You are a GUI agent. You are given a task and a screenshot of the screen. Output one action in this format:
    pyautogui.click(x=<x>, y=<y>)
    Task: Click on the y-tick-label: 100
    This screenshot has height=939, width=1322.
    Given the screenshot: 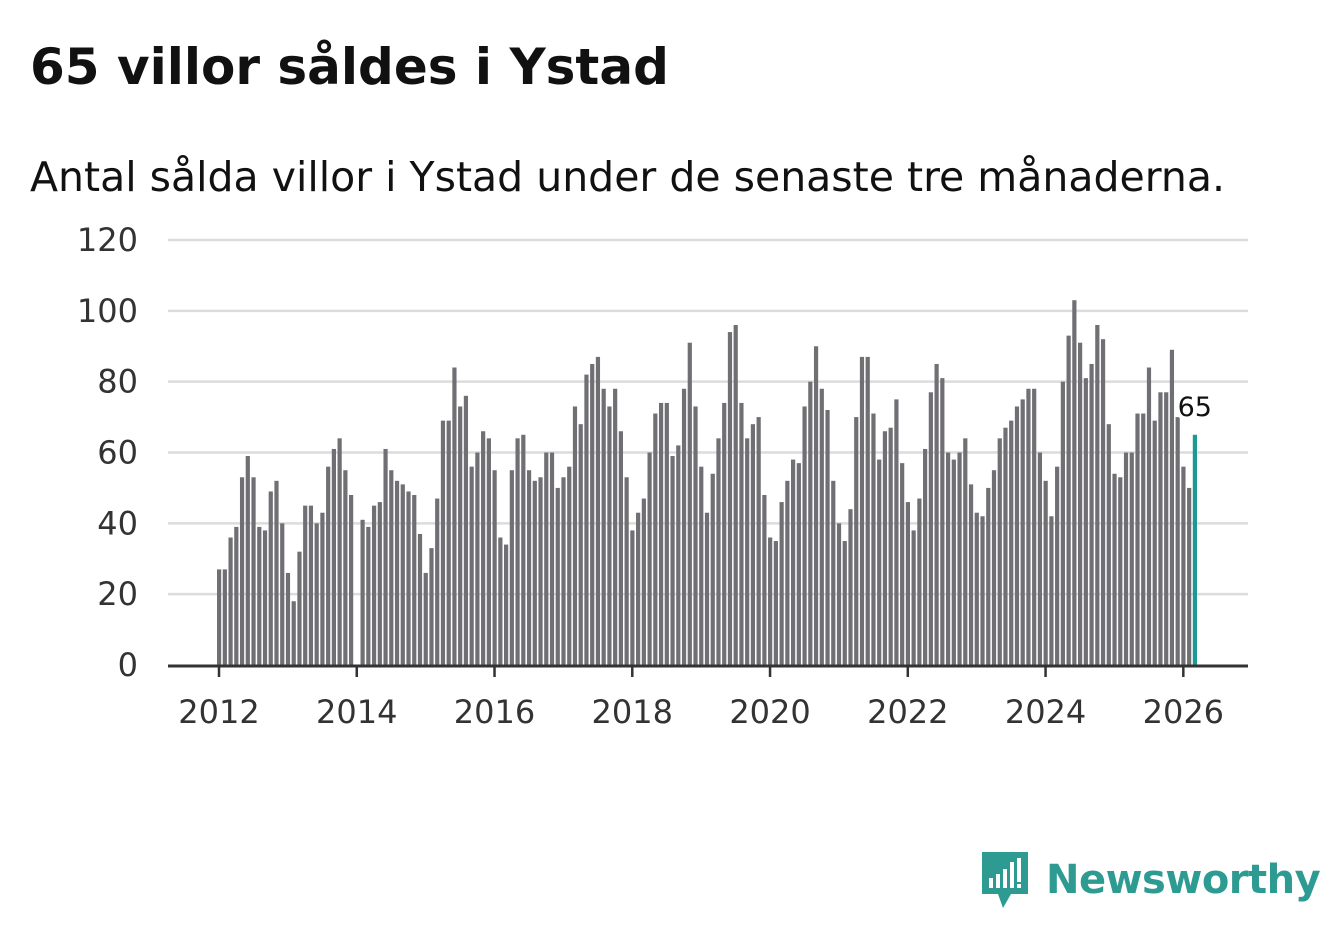 What is the action you would take?
    pyautogui.click(x=107, y=311)
    